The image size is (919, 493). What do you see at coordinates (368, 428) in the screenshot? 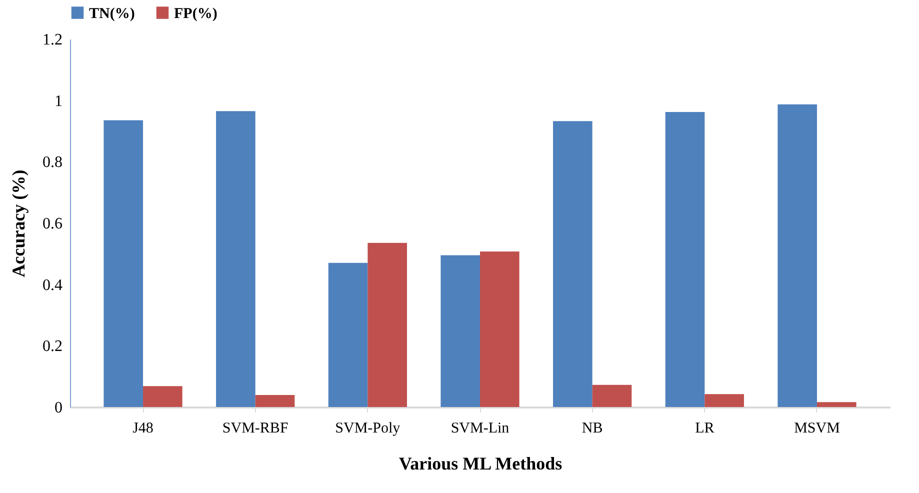
I see `x-tick-label: SVM-Poly` at bounding box center [368, 428].